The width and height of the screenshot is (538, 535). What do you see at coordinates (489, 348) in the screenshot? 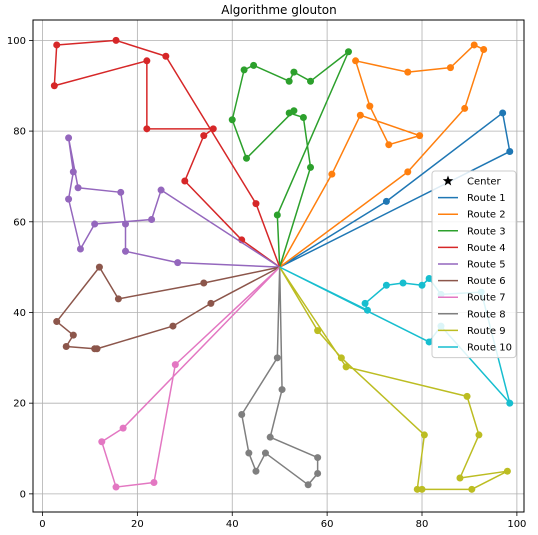
I see `legend-label-route-10: Route 10` at bounding box center [489, 348].